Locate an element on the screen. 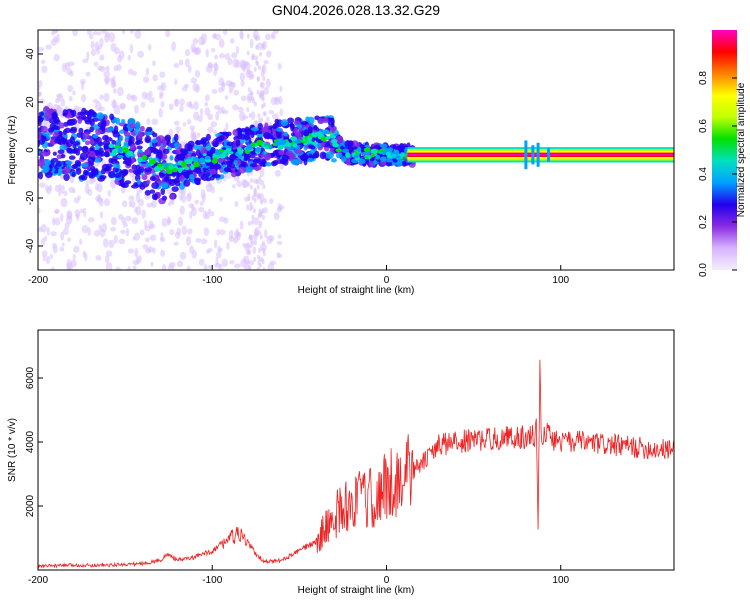 The height and width of the screenshot is (600, 750). y-tick-label: 6000 is located at coordinates (30, 377).